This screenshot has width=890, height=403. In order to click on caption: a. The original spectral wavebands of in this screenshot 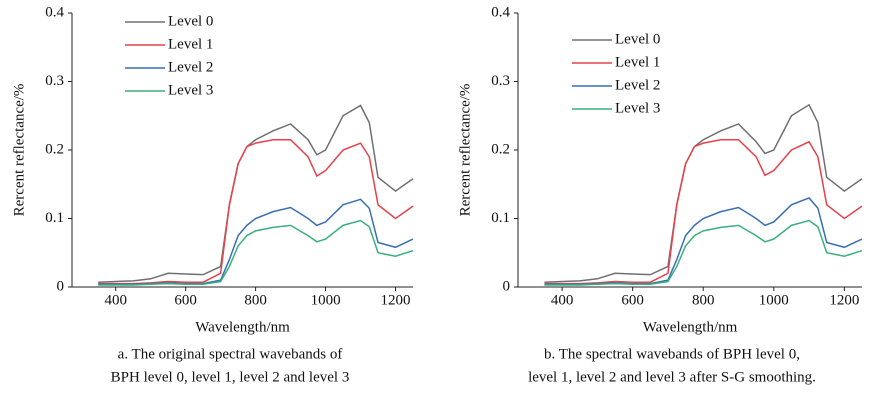, I will do `click(230, 354)`.